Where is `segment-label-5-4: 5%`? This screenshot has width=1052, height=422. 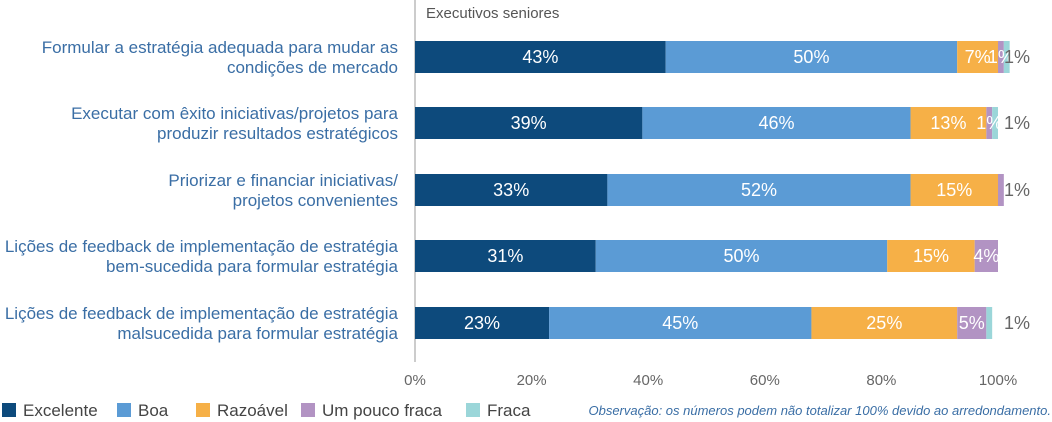
segment-label-5-4: 5% is located at coordinates (972, 323).